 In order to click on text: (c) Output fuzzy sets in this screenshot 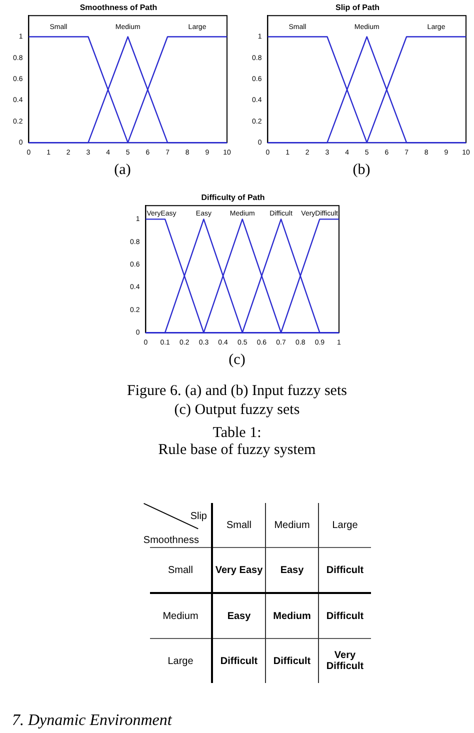, I will do `click(237, 410)`.